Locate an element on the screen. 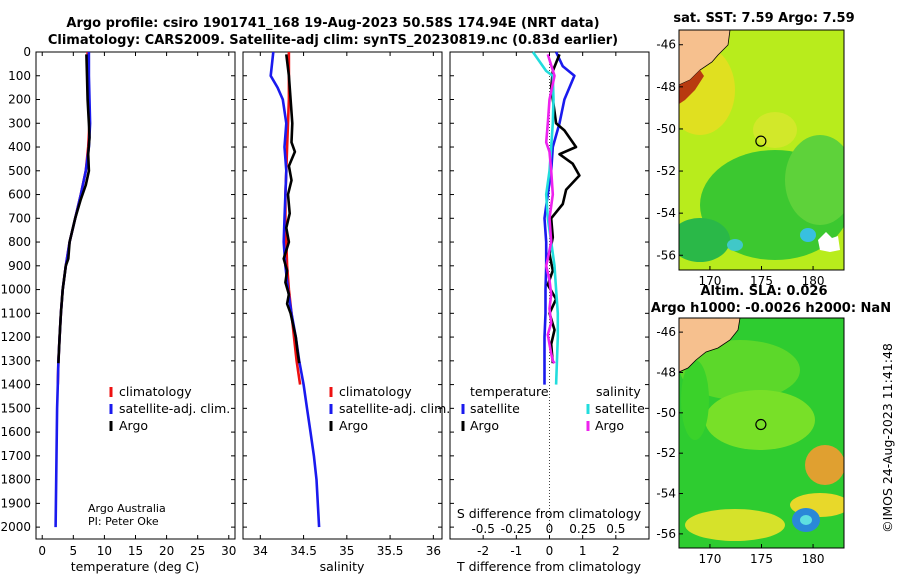 The width and height of the screenshot is (900, 580). difference-series is located at coordinates (556, 218).